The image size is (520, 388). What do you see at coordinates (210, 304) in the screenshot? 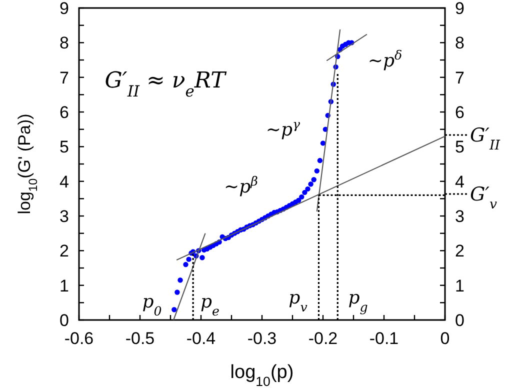
I see `annotation: p$_{e}$` at bounding box center [210, 304].